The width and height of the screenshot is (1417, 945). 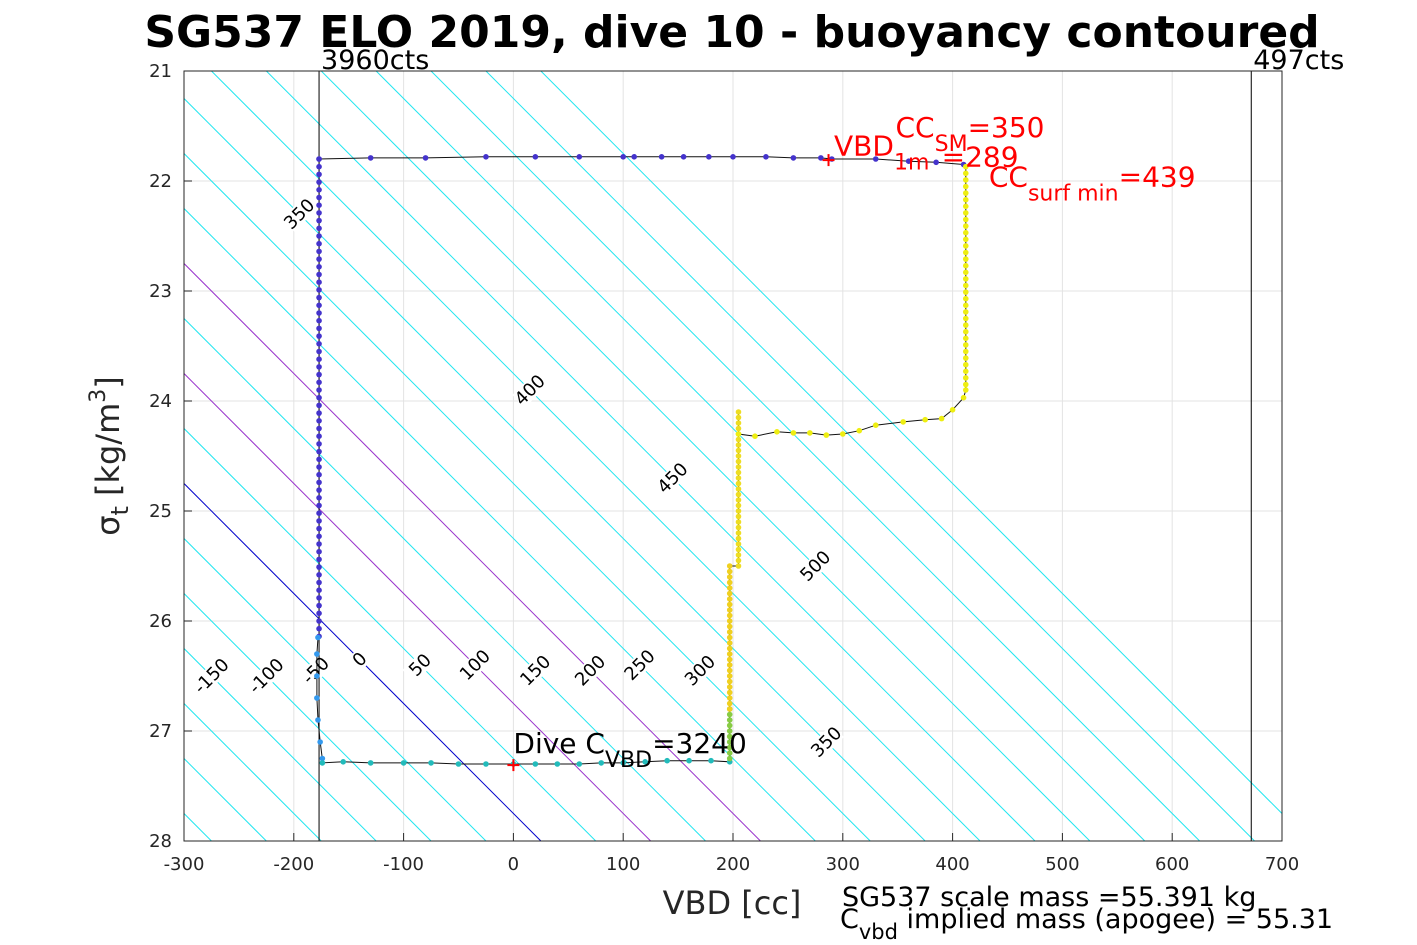 What do you see at coordinates (108, 525) in the screenshot?
I see `y-axis-label-symbol: σ` at bounding box center [108, 525].